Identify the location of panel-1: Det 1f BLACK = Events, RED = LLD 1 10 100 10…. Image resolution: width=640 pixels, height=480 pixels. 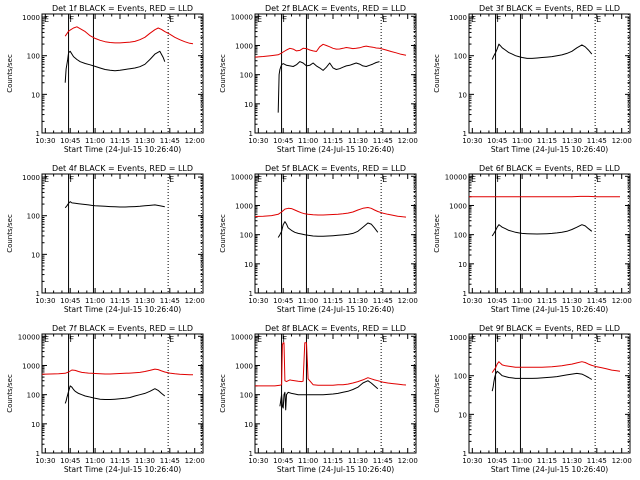
(105, 79).